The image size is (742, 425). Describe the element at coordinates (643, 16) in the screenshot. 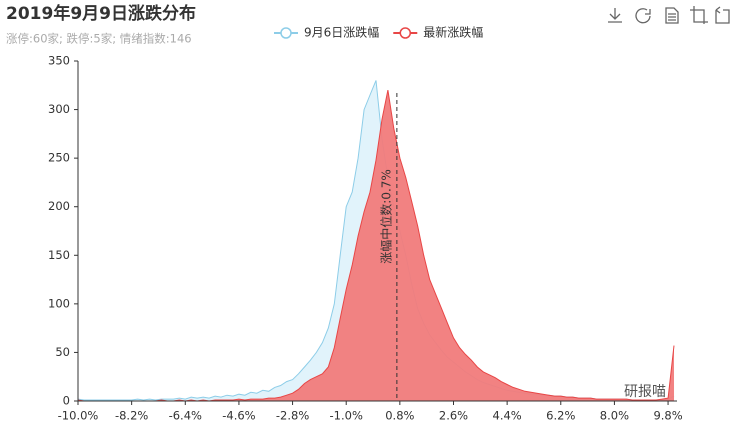

I see `restore-icon` at that location.